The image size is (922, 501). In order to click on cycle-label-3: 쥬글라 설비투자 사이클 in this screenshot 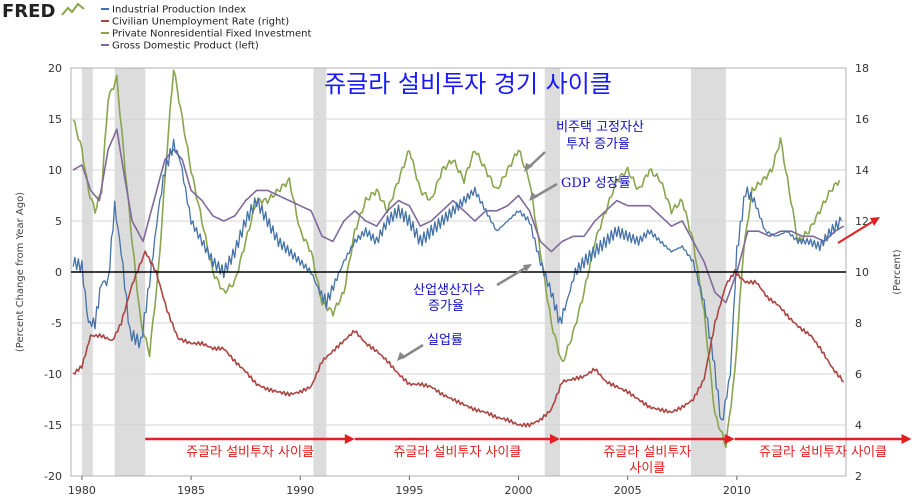, I will do `click(823, 452)`.